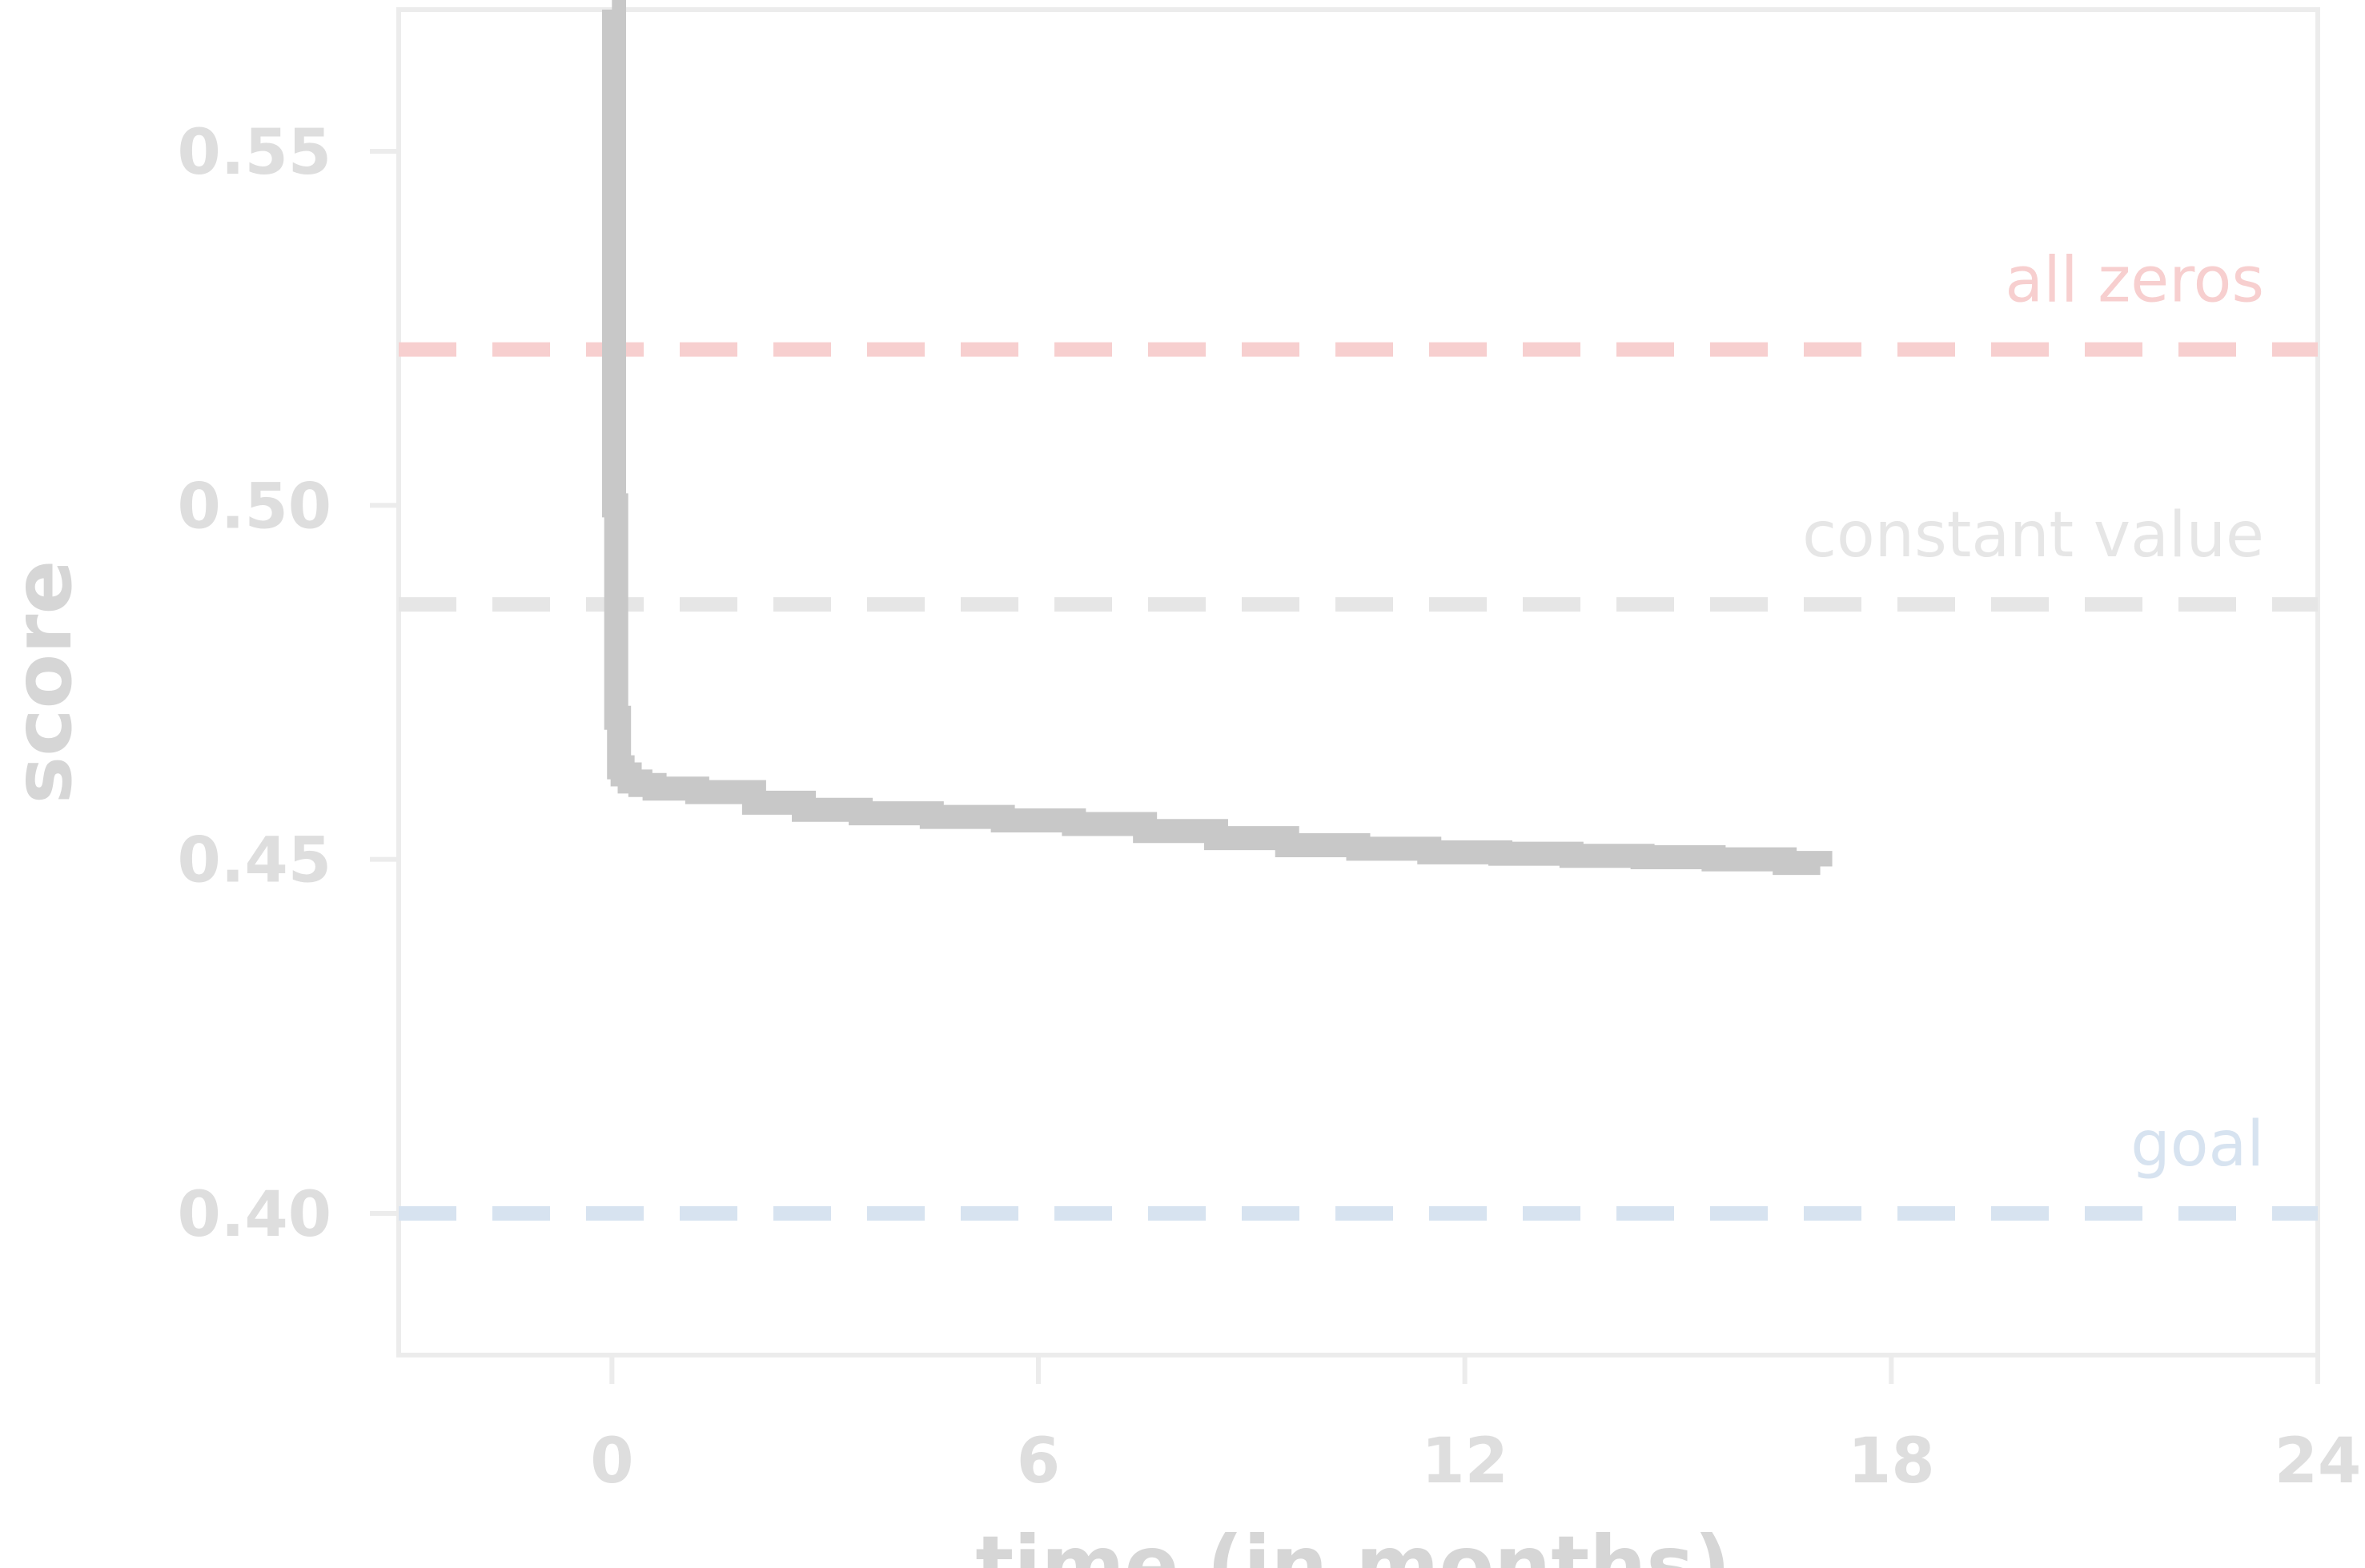 The height and width of the screenshot is (1568, 2365). I want to click on y-tick-label-3: 0.55, so click(254, 153).